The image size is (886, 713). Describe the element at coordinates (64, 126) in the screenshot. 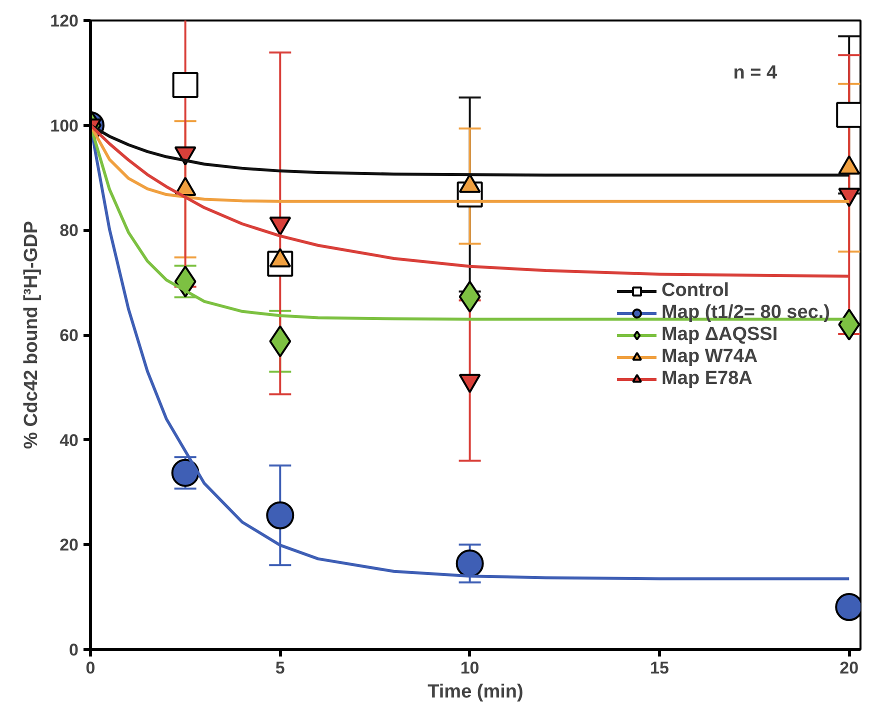

I see `y-tick-label: 100` at that location.